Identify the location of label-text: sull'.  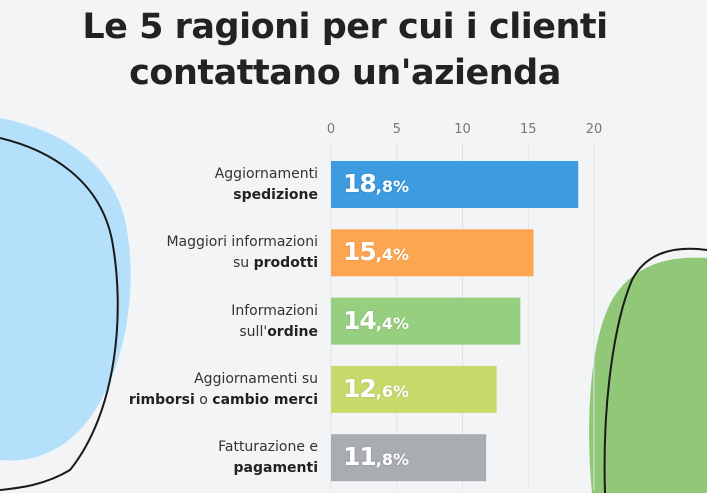
(253, 331).